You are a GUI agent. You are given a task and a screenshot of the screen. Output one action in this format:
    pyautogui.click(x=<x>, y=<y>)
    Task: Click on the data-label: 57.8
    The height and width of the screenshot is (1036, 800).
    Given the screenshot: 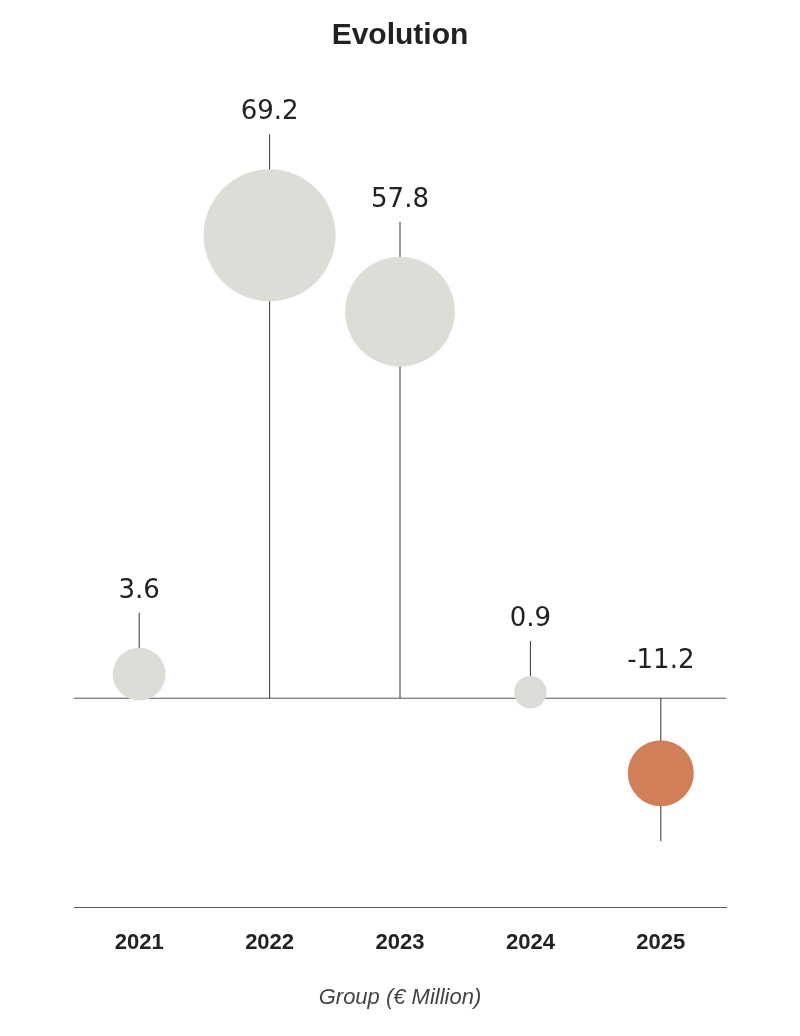 What is the action you would take?
    pyautogui.click(x=400, y=197)
    